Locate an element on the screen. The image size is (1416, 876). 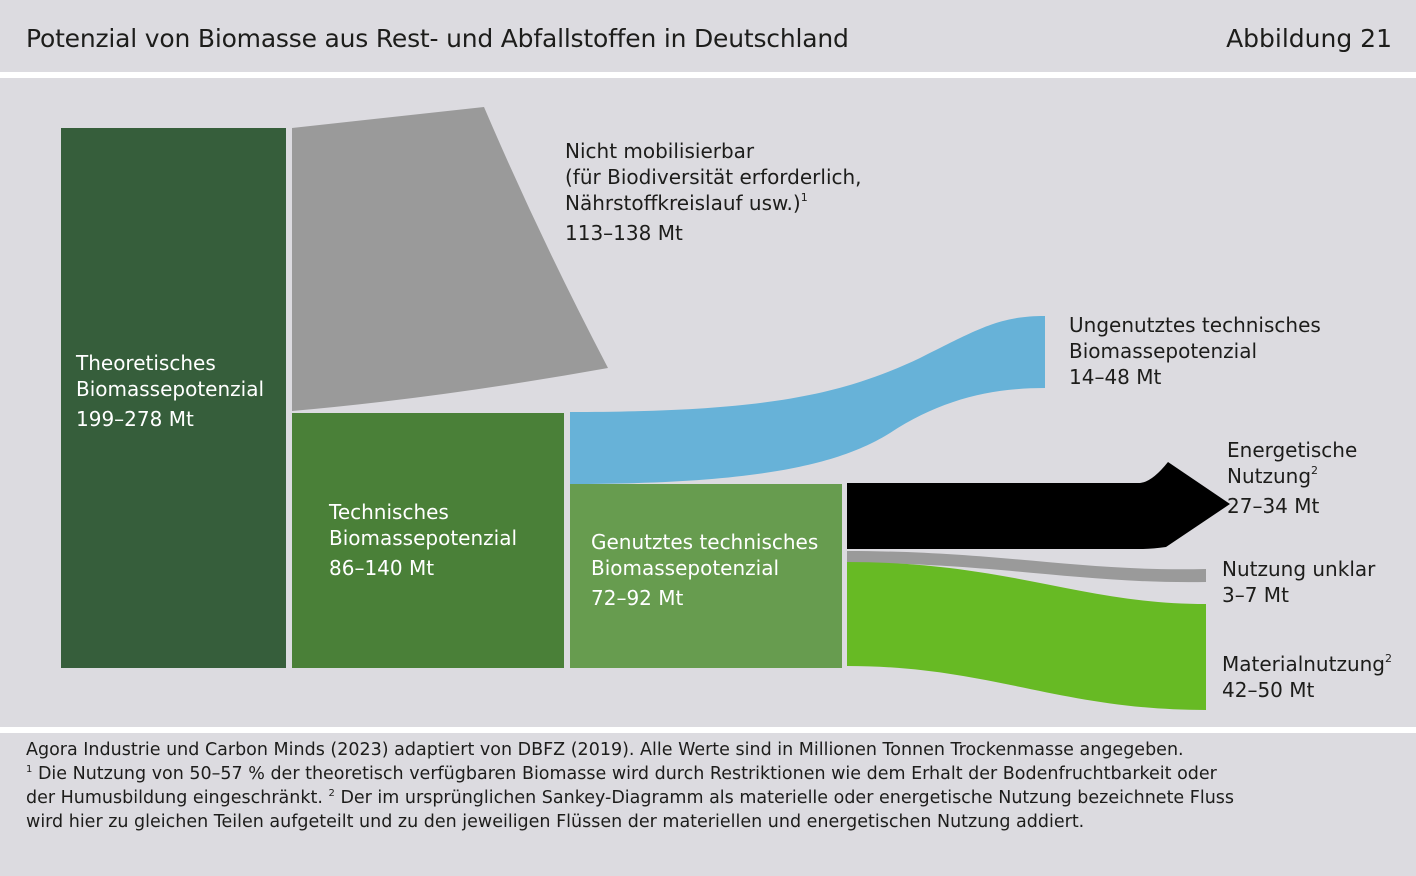
footnote-marker-1: 1 is located at coordinates (29, 769).